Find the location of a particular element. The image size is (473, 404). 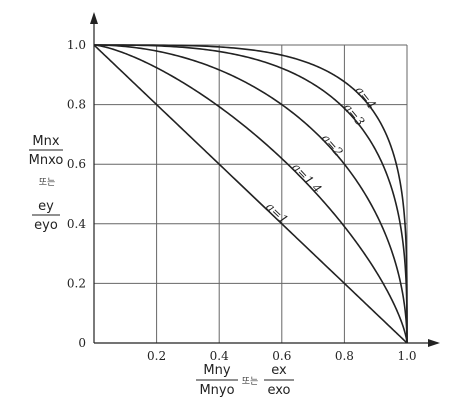

y-label-den1: Mnxo is located at coordinates (46, 160).